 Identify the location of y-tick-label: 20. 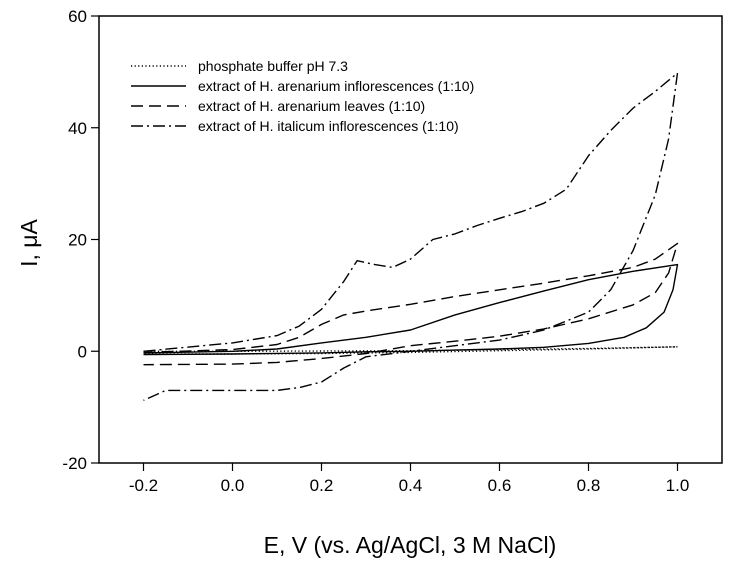
(77, 240).